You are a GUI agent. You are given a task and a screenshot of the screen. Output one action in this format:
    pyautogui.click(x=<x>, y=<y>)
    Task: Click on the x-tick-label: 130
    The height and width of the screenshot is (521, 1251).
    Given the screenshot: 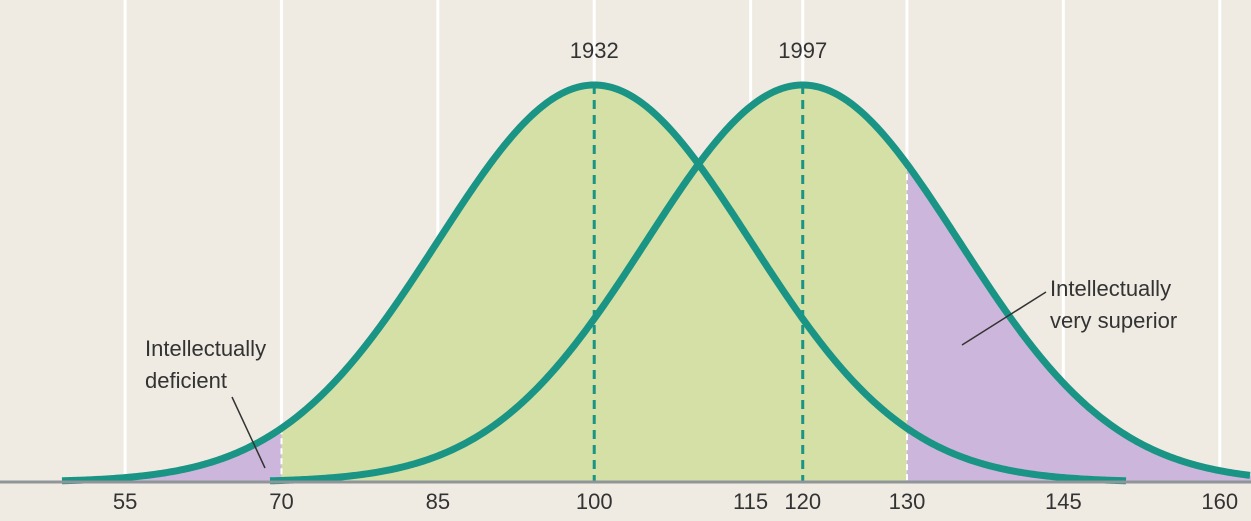 What is the action you would take?
    pyautogui.click(x=907, y=501)
    